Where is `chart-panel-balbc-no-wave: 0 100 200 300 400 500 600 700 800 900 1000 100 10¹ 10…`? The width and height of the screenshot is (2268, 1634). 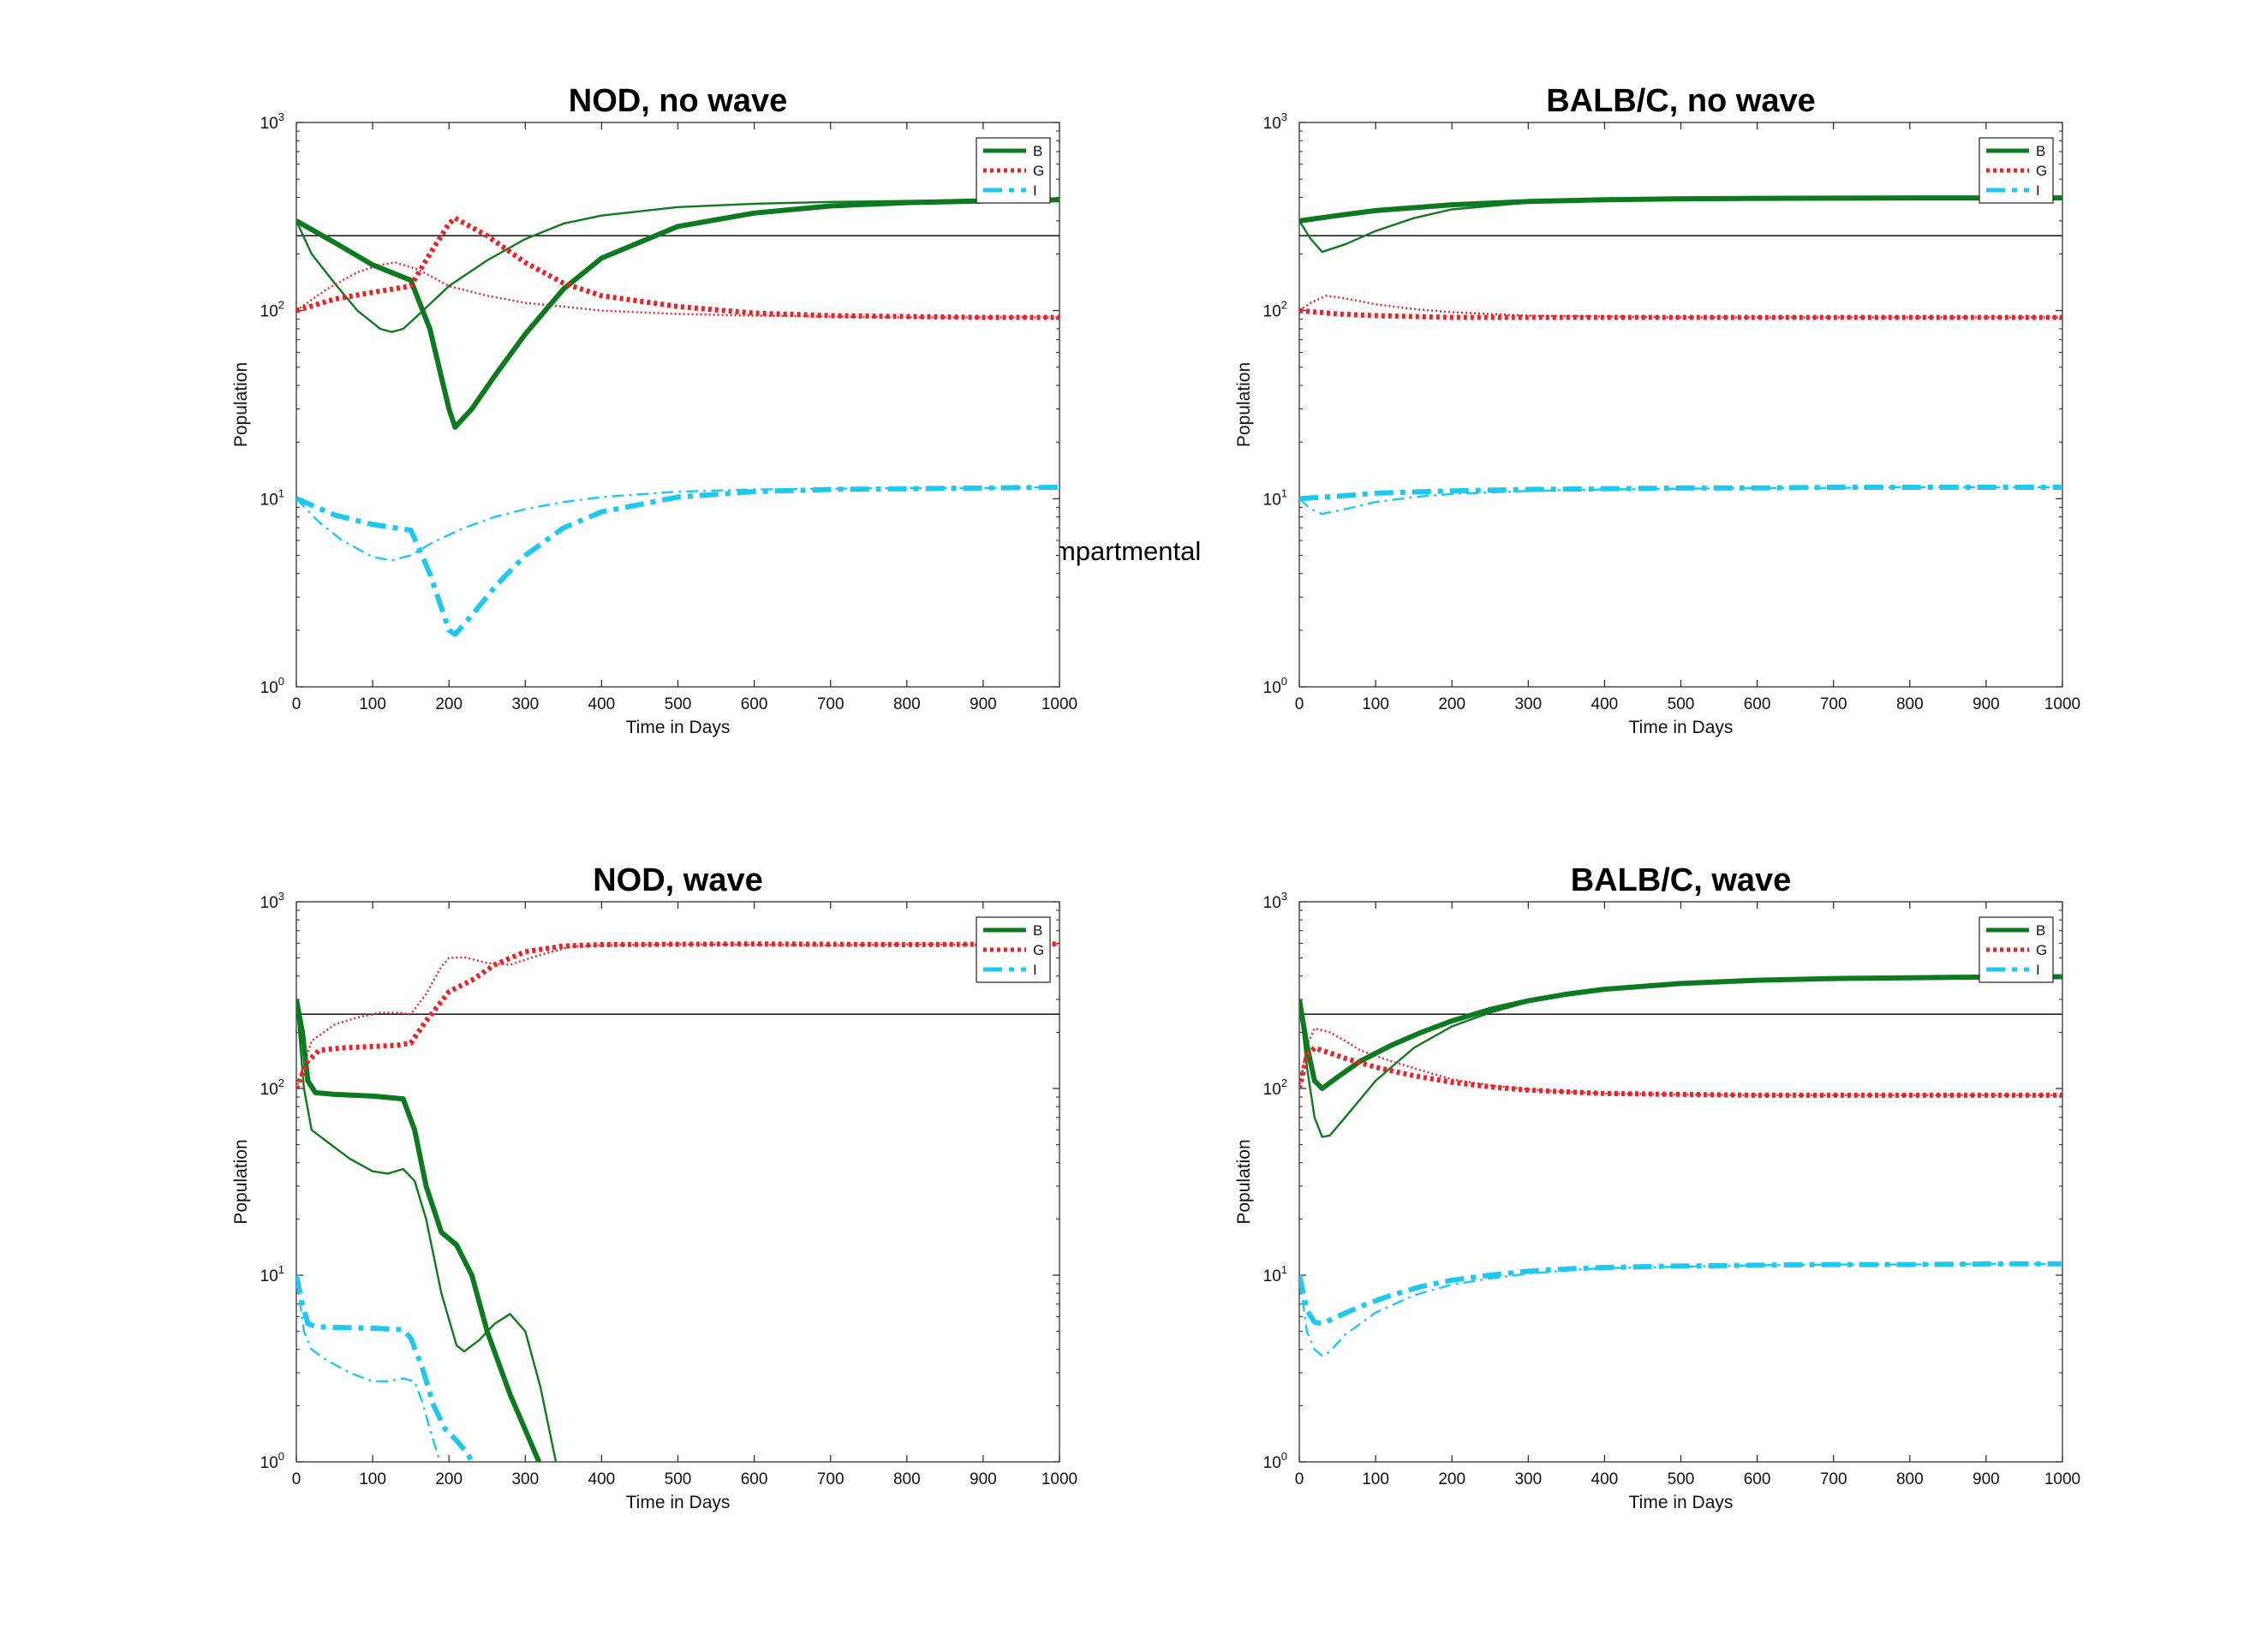
chart-panel-balbc-no-wave: 0 100 200 300 400 500 600 700 800 900 1000 100 10¹ 10… is located at coordinates (1657, 410).